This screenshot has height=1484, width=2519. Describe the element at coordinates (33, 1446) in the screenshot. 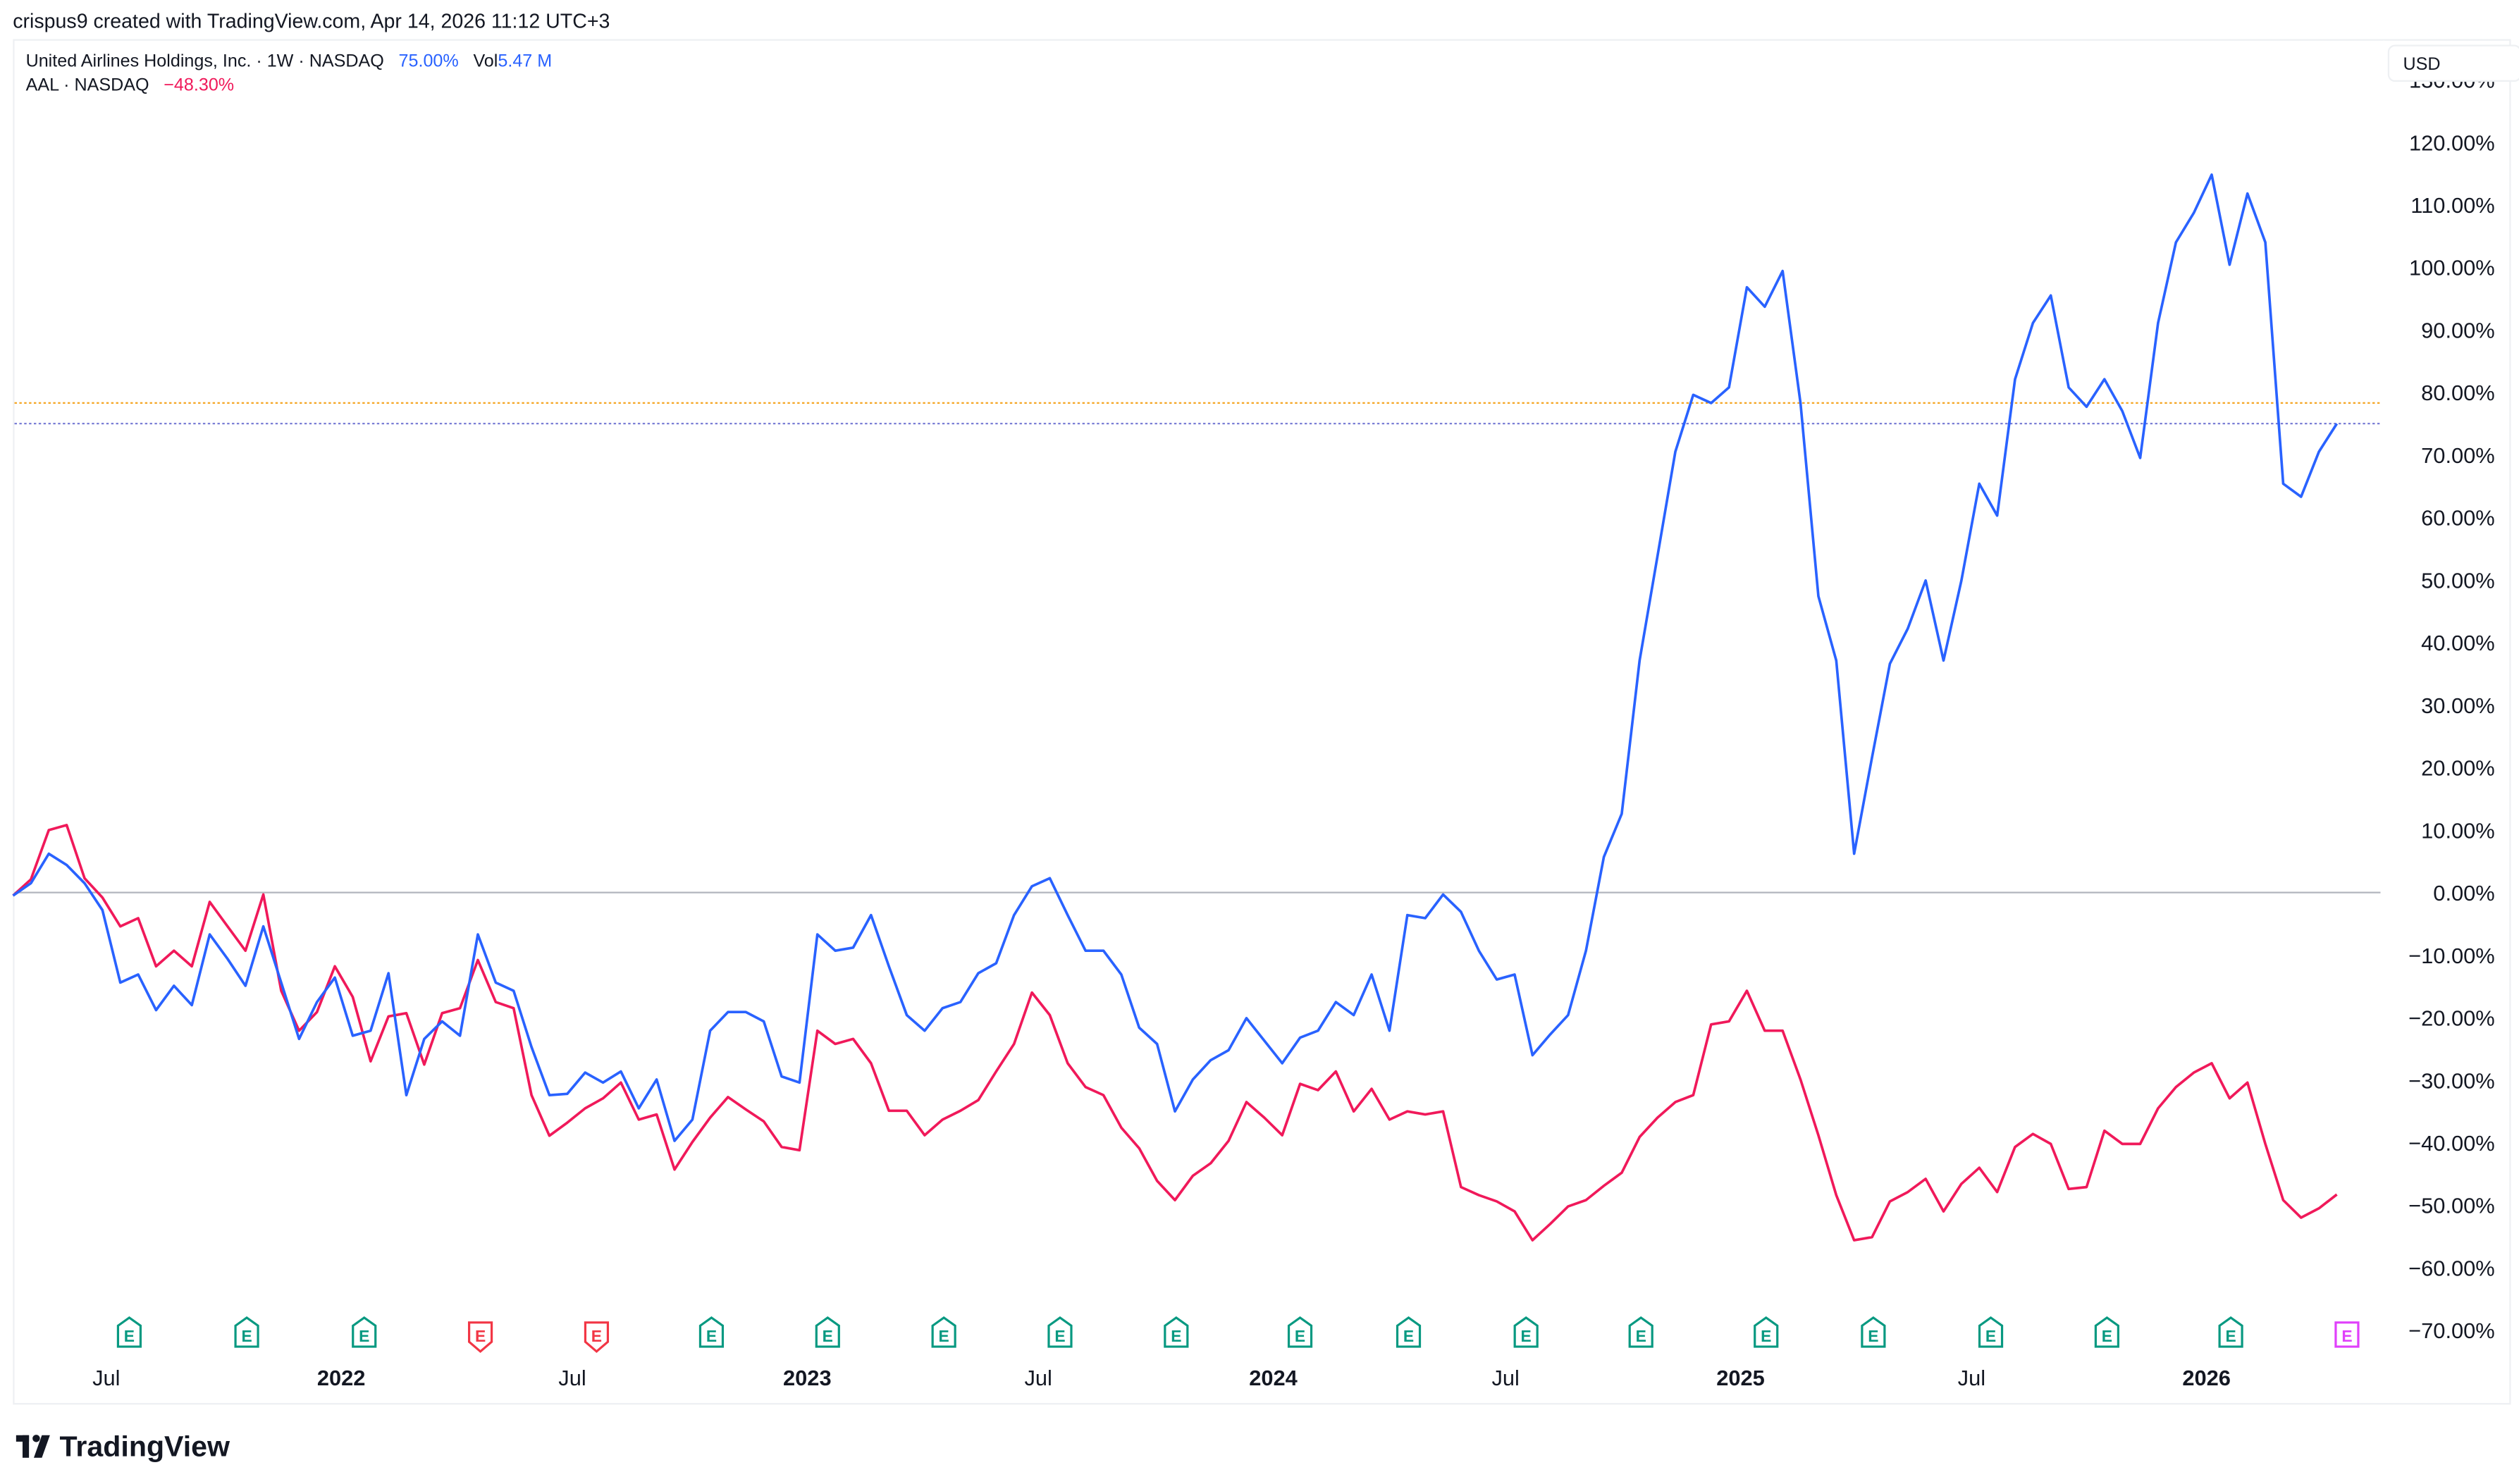

I see `tradingview-logo-icon` at that location.